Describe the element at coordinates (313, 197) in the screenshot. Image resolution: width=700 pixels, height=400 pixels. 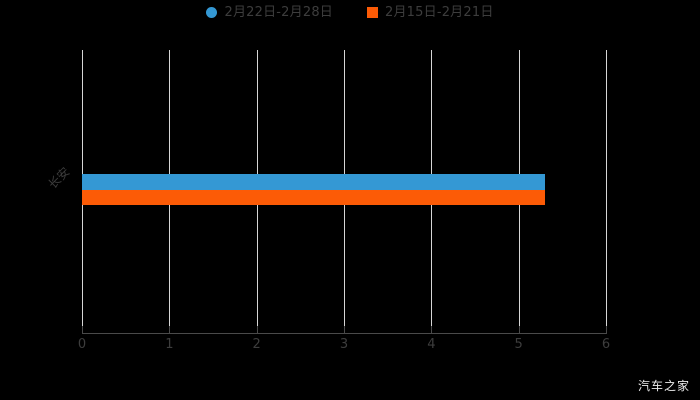
I see `bar-长安-series-1` at that location.